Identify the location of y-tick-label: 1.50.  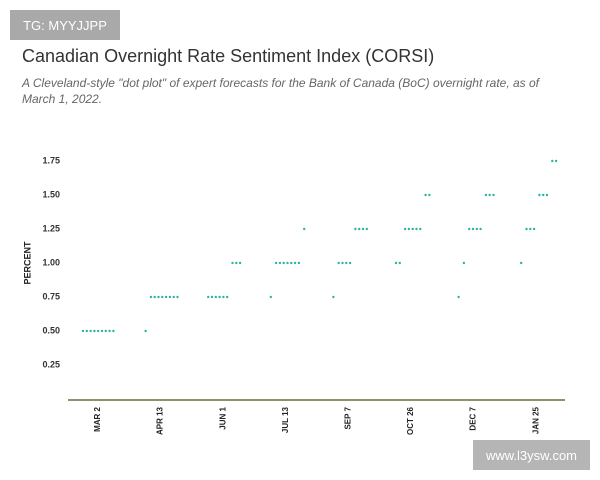
(51, 194).